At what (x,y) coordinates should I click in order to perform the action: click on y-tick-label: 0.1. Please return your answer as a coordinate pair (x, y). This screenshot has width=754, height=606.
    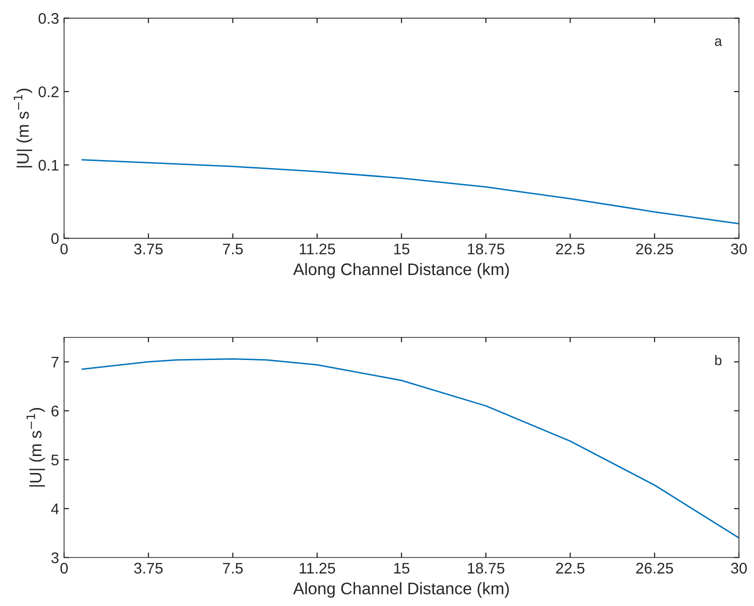
    Looking at the image, I should click on (48, 165).